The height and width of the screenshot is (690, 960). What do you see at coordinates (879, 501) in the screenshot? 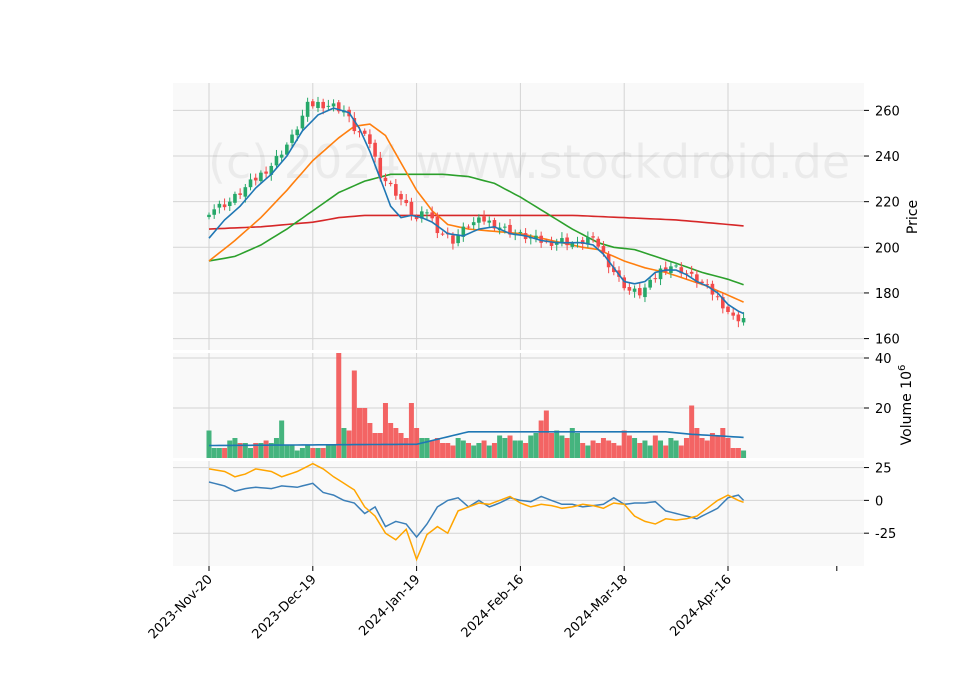
I see `y-tick-label: 0` at bounding box center [879, 501].